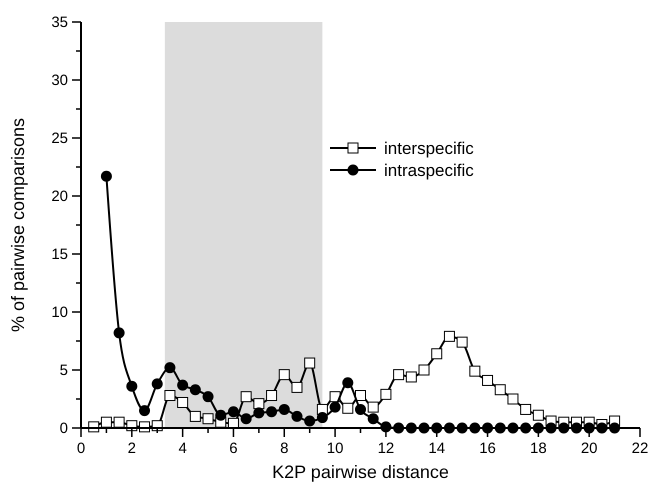 The width and height of the screenshot is (651, 491). What do you see at coordinates (360, 472) in the screenshot?
I see `x-axis-title: K2P pairwise distance` at bounding box center [360, 472].